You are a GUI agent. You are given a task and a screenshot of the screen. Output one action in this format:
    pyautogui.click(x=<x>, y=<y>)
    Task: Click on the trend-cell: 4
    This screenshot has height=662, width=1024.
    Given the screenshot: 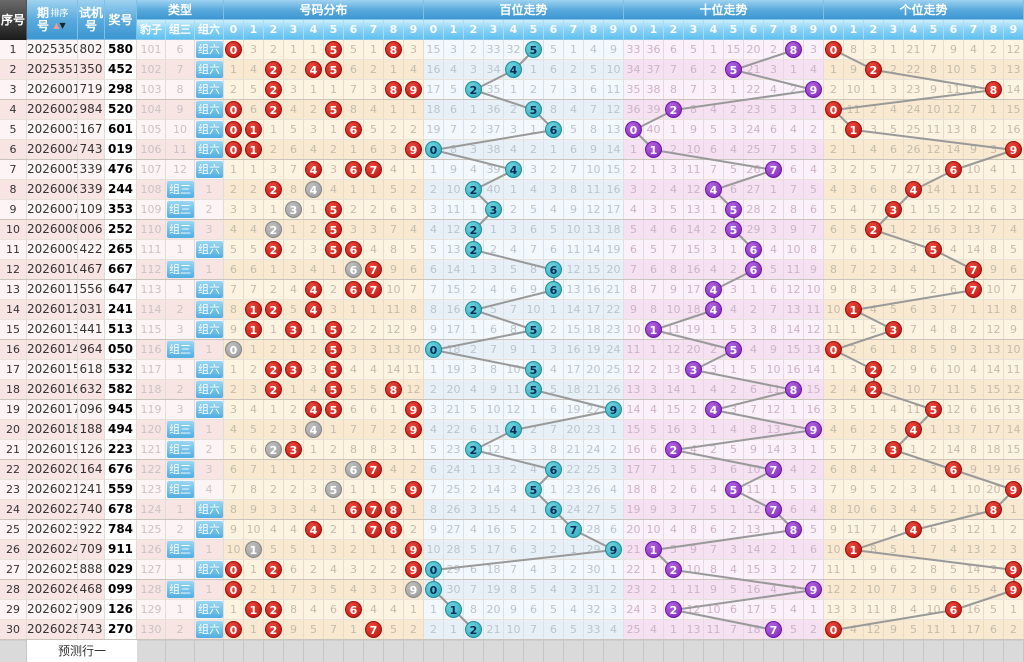 What is the action you would take?
    pyautogui.click(x=314, y=309)
    